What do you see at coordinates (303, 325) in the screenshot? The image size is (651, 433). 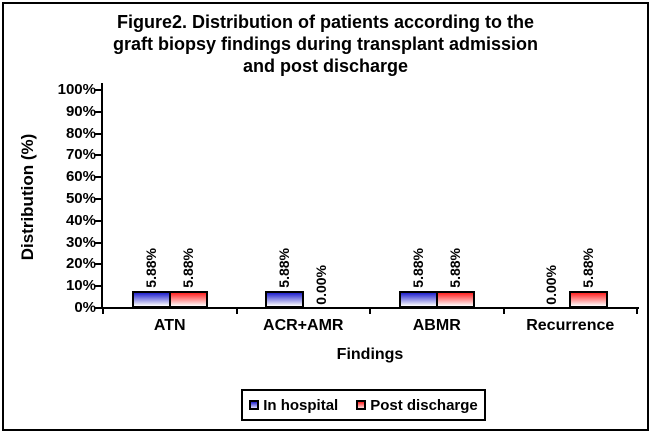 I see `category-label: ACR+AMR` at bounding box center [303, 325].